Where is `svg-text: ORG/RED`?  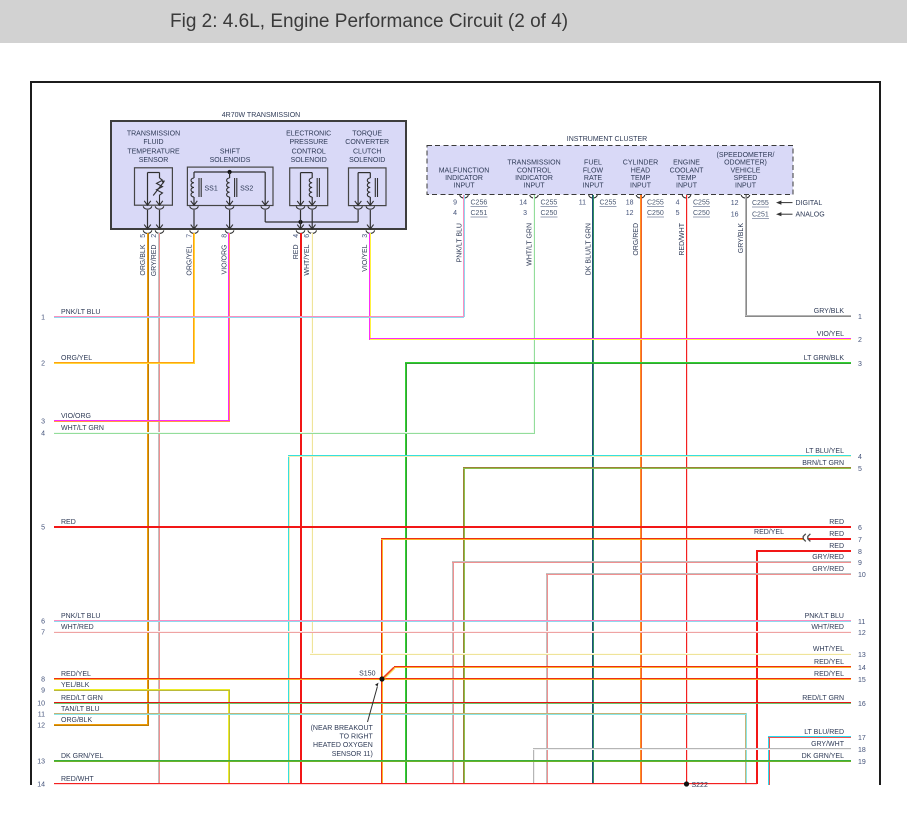 svg-text: ORG/RED is located at coordinates (636, 239).